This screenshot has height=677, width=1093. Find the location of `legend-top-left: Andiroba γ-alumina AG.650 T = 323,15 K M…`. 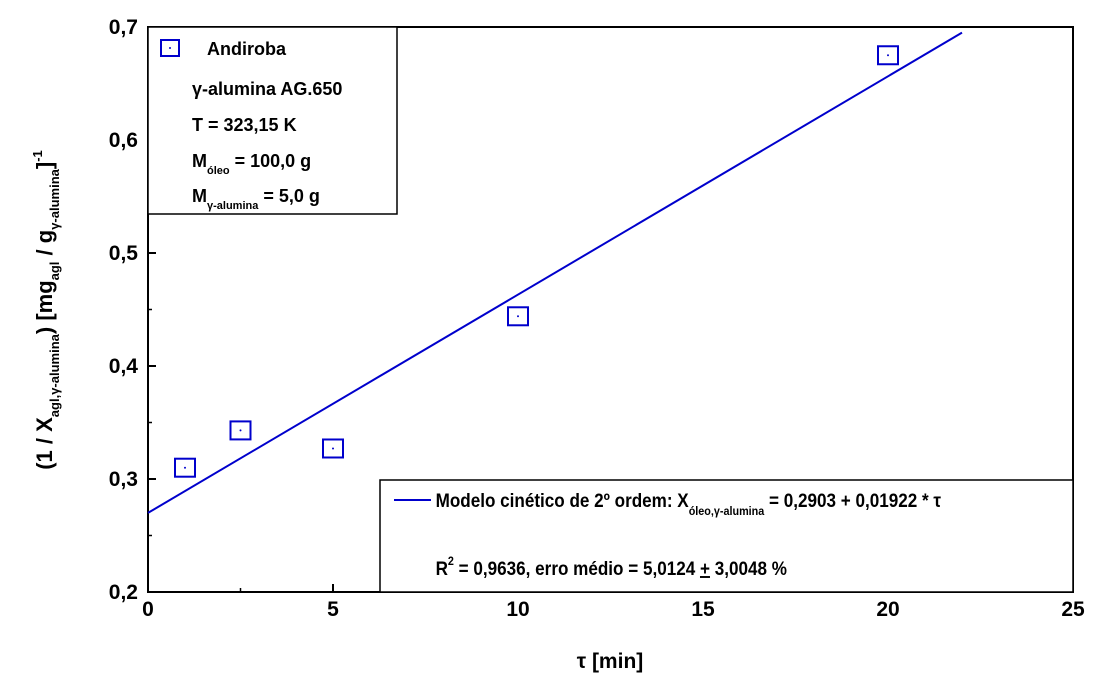

legend-top-left: Andiroba γ-alumina AG.650 T = 323,15 K M… is located at coordinates (272, 120).